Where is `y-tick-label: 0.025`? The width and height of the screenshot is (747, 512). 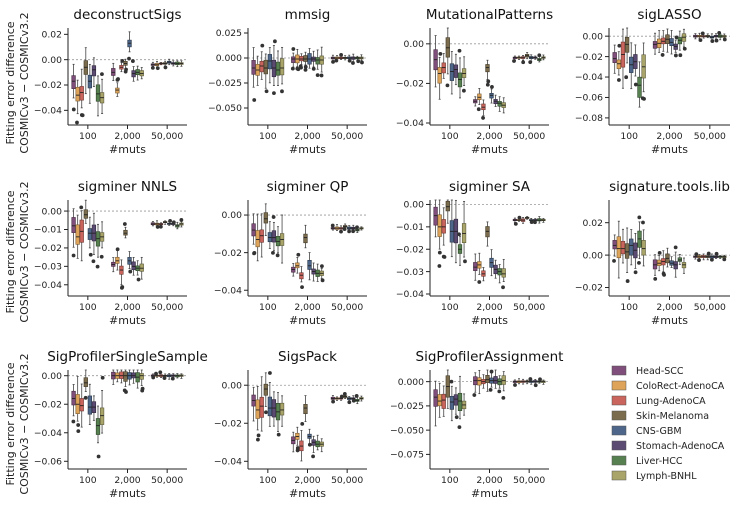 y-tick-label: 0.025 is located at coordinates (229, 33).